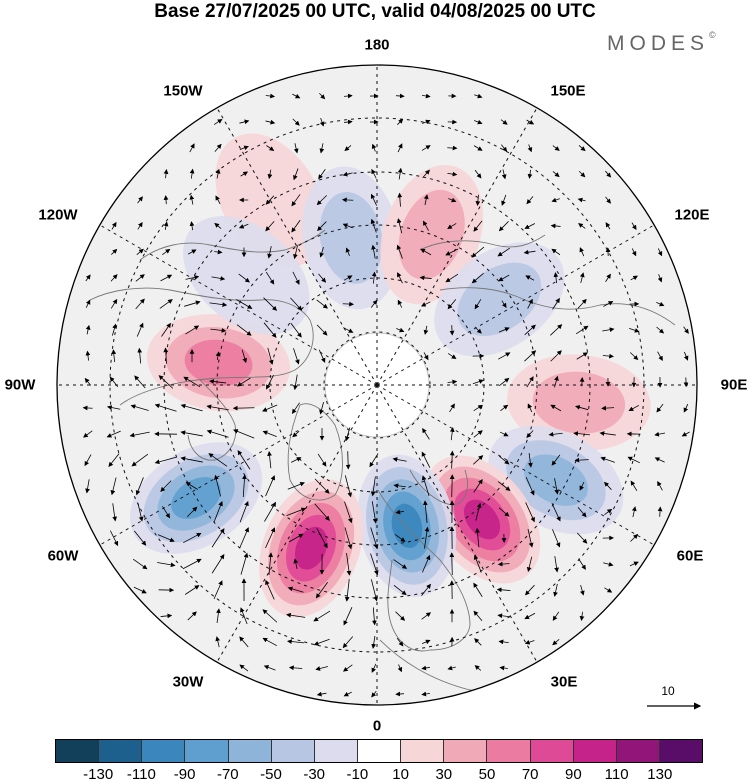 This screenshot has height=783, width=750. I want to click on lon-label-120e: 120E, so click(692, 215).